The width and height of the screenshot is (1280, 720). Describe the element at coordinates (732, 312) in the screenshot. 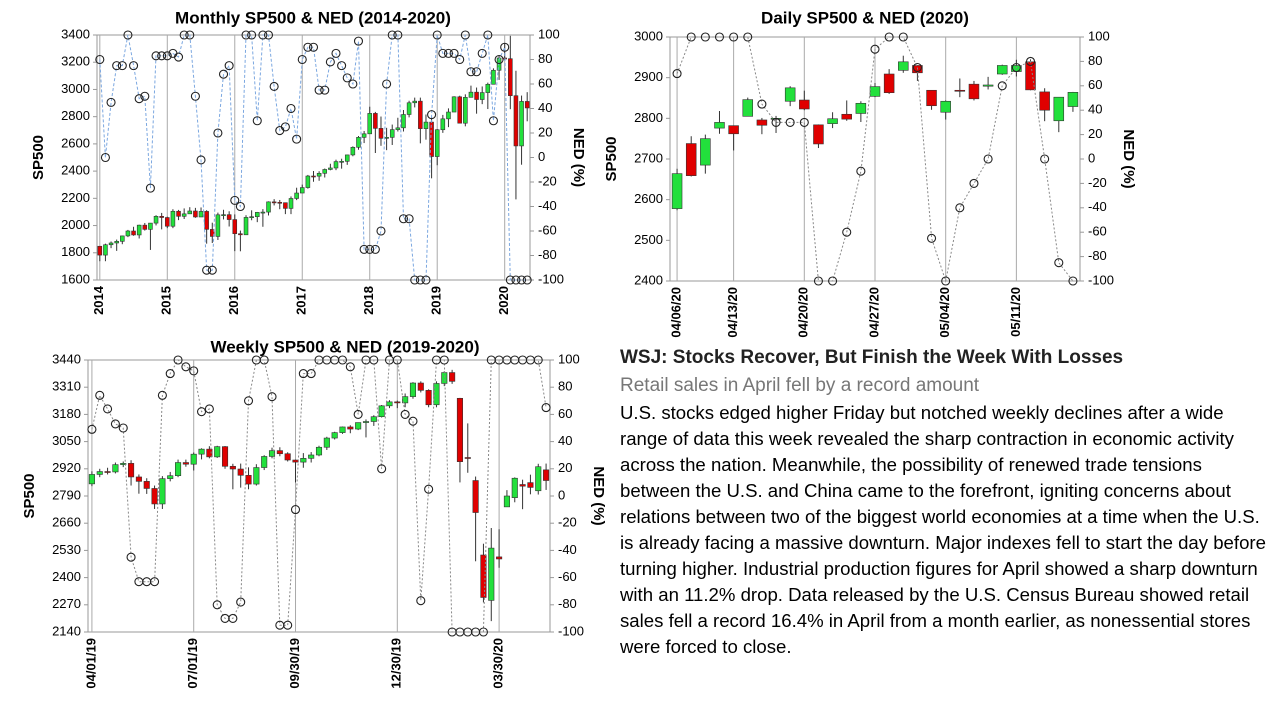

I see `x-tick-label: 04/13/20` at that location.